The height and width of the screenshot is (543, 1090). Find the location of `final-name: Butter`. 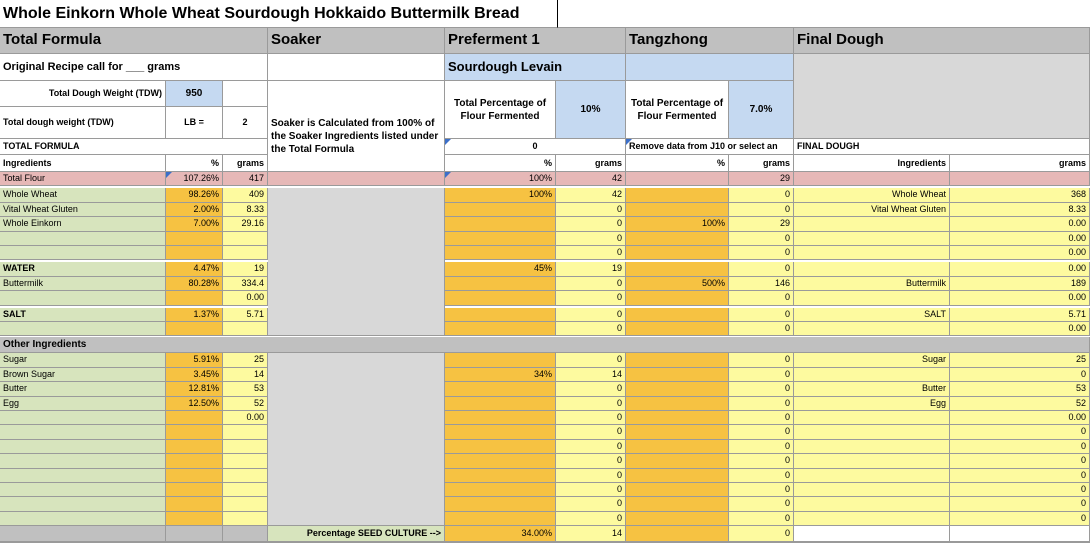

final-name: Butter is located at coordinates (872, 389).